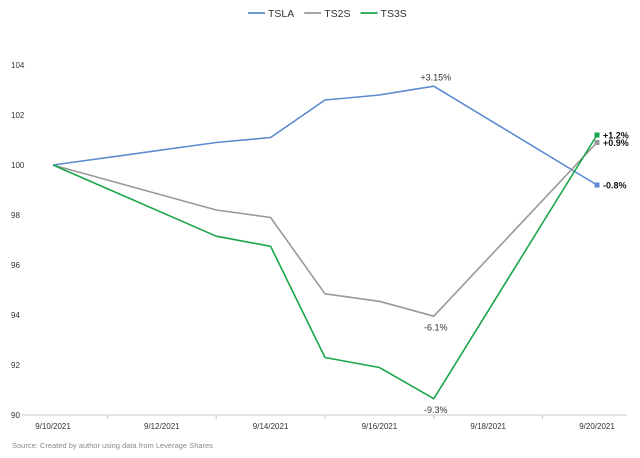 This screenshot has width=640, height=458. What do you see at coordinates (15, 215) in the screenshot?
I see `y-tick-label: 98` at bounding box center [15, 215].